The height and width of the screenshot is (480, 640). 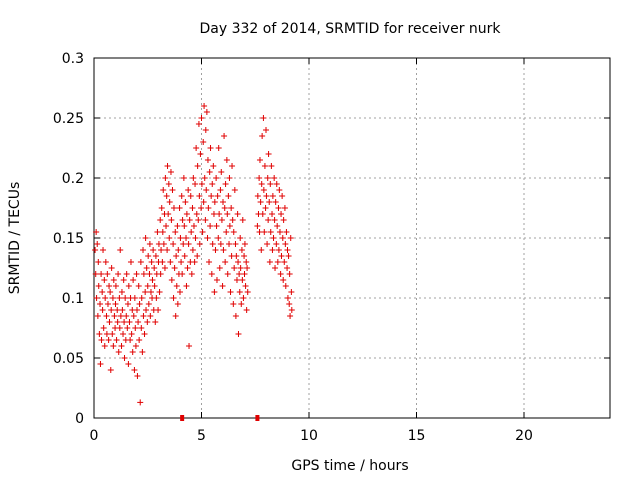 What do you see at coordinates (349, 466) in the screenshot?
I see `x-axis-label: GPS time / hours` at bounding box center [349, 466].